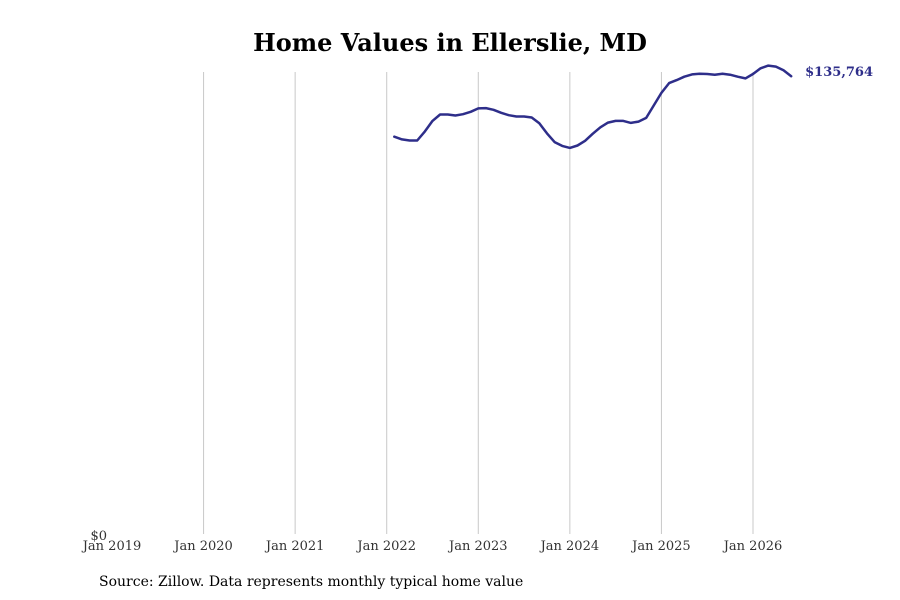 Image resolution: width=900 pixels, height=600 pixels. Describe the element at coordinates (98, 536) in the screenshot. I see `y-tick-label: $0` at that location.